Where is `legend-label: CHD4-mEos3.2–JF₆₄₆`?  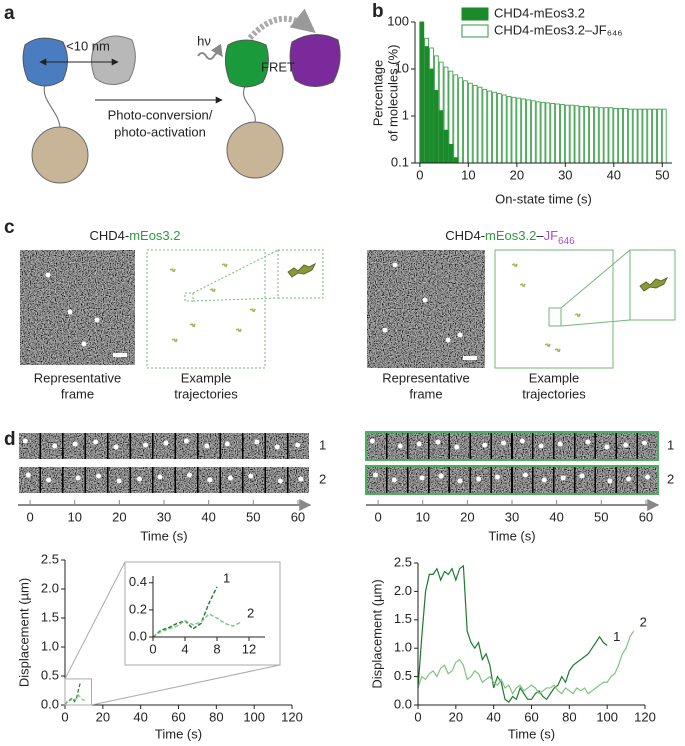
legend-label: CHD4-mEos3.2–JF₆₄₆ is located at coordinates (558, 29).